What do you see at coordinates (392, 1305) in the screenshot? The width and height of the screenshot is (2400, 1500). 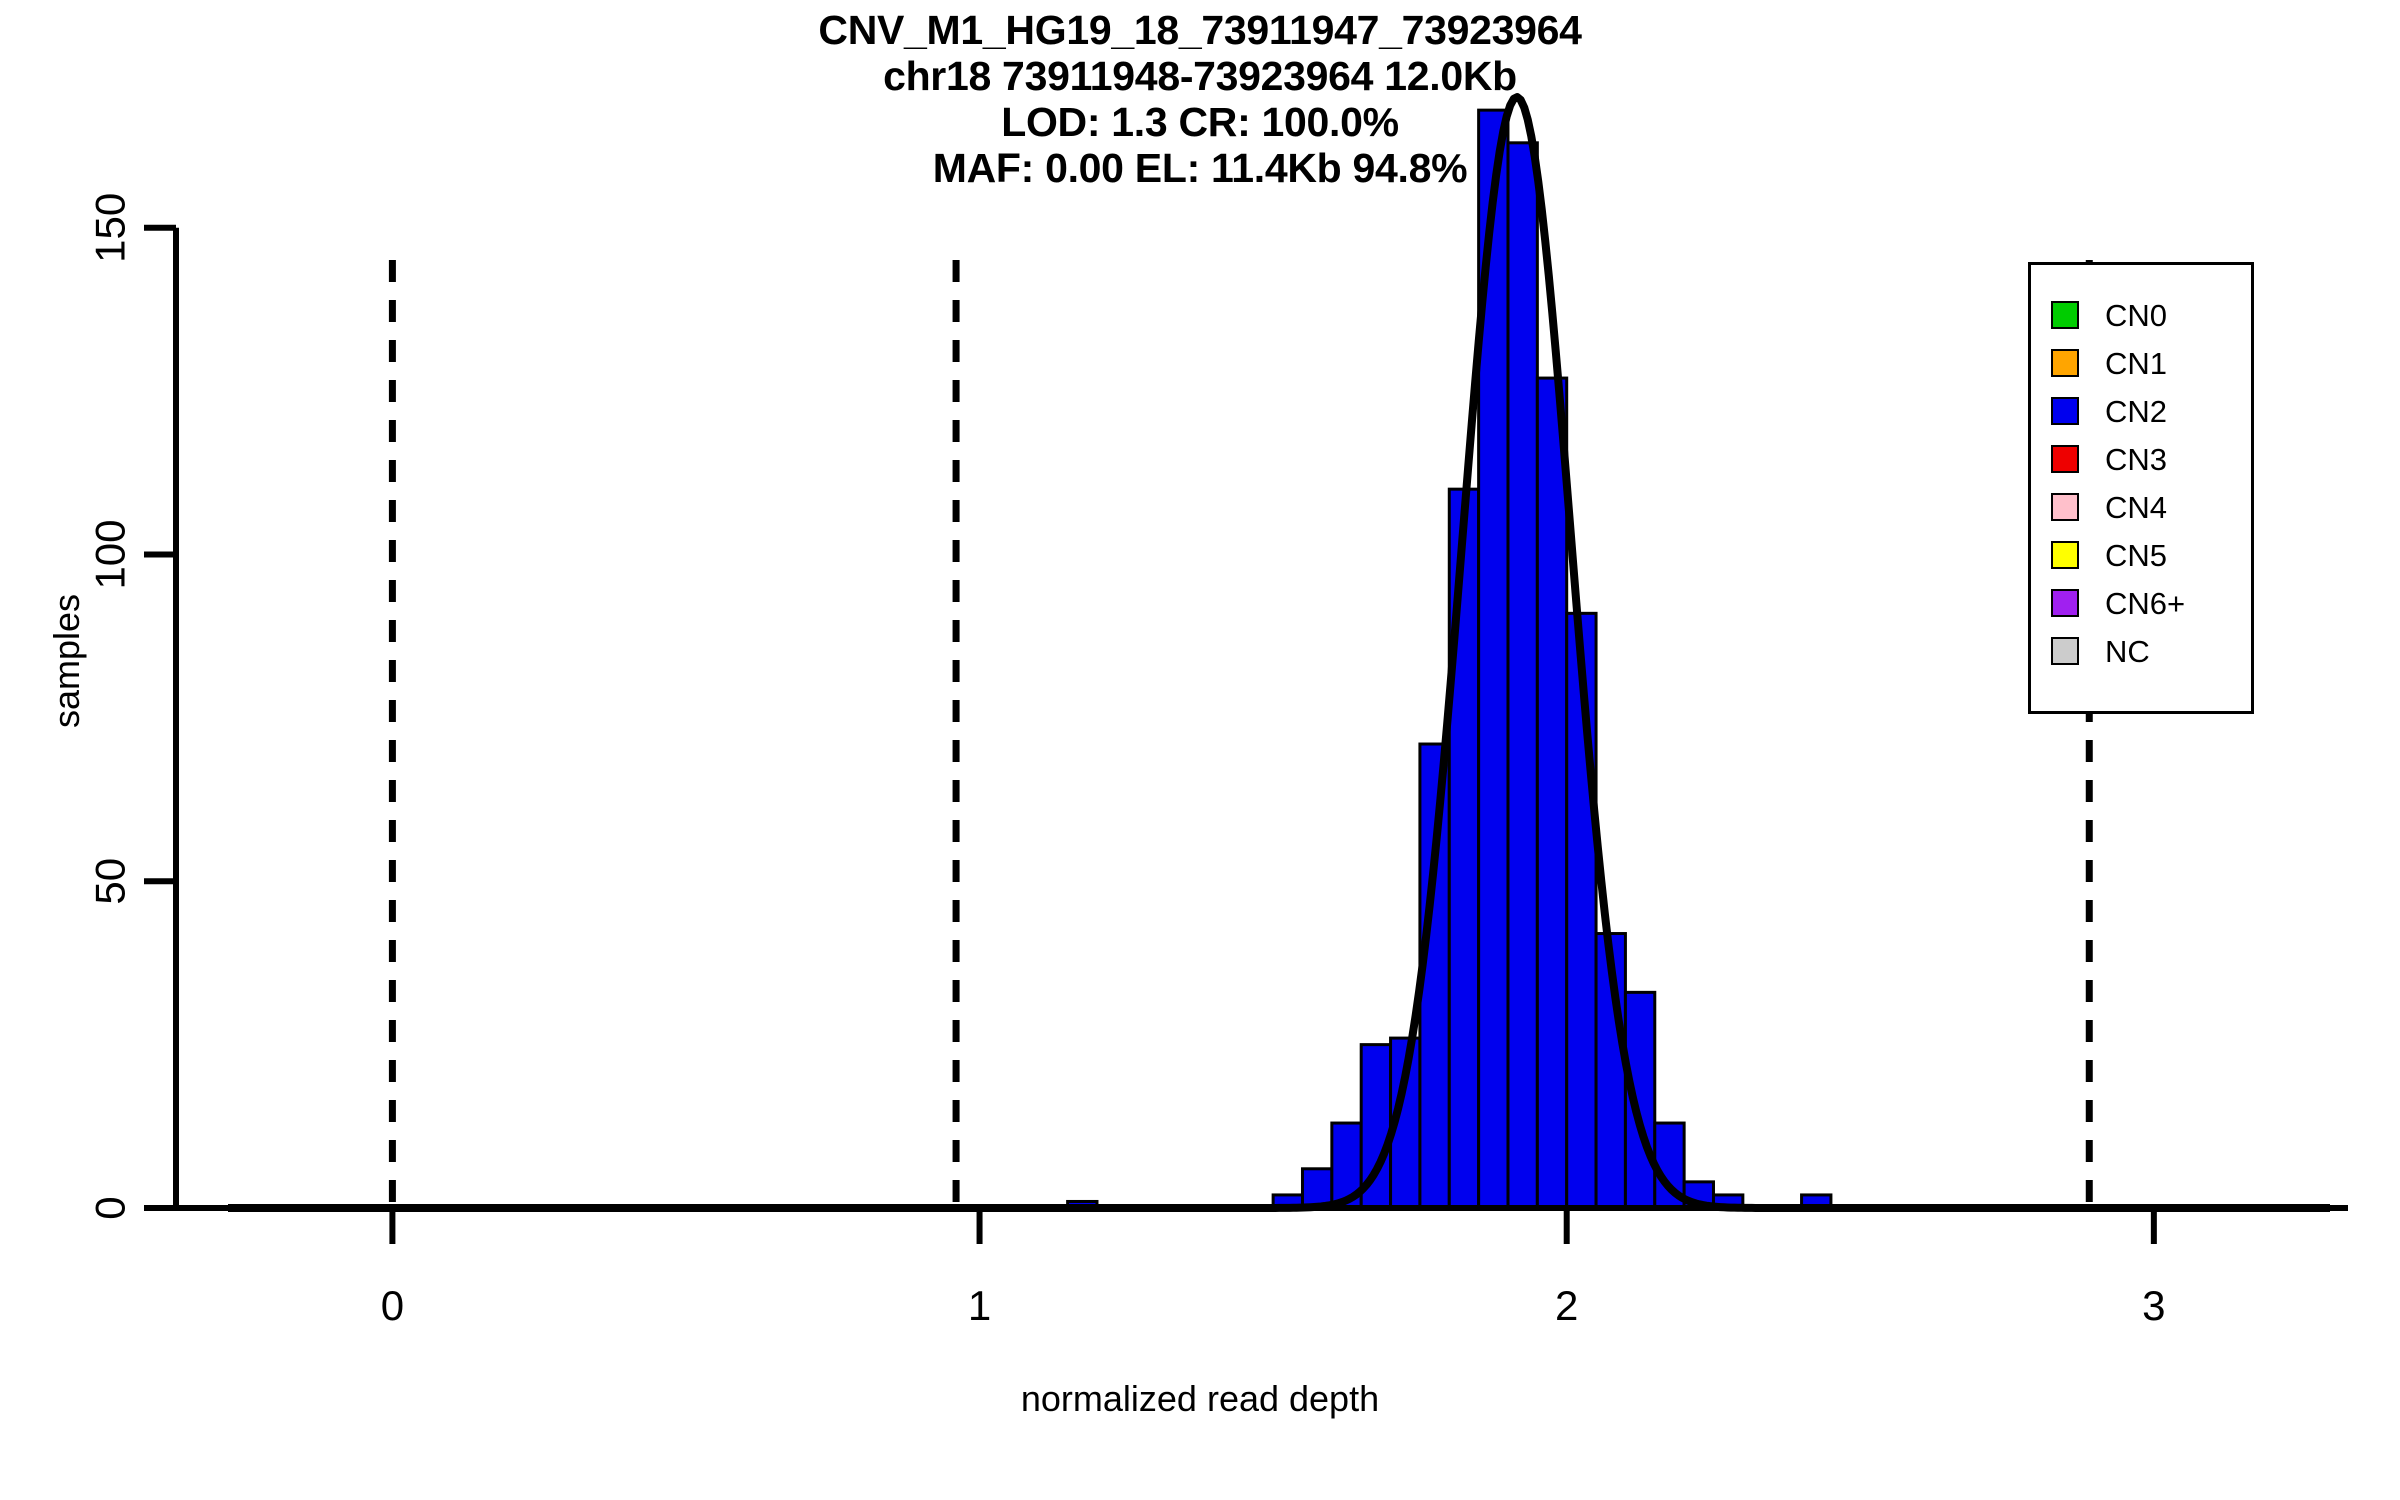 I see `x-tick-label: 0` at bounding box center [392, 1305].